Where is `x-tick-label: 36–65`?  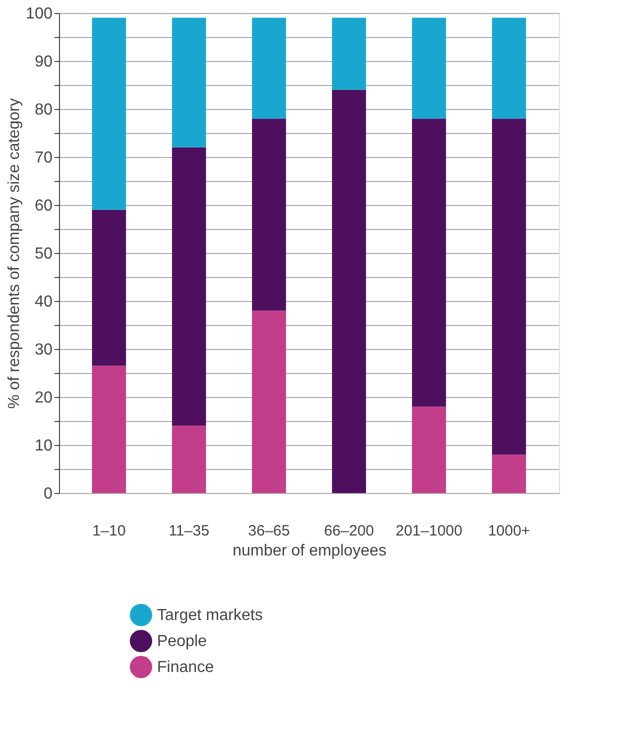
x-tick-label: 36–65 is located at coordinates (269, 531).